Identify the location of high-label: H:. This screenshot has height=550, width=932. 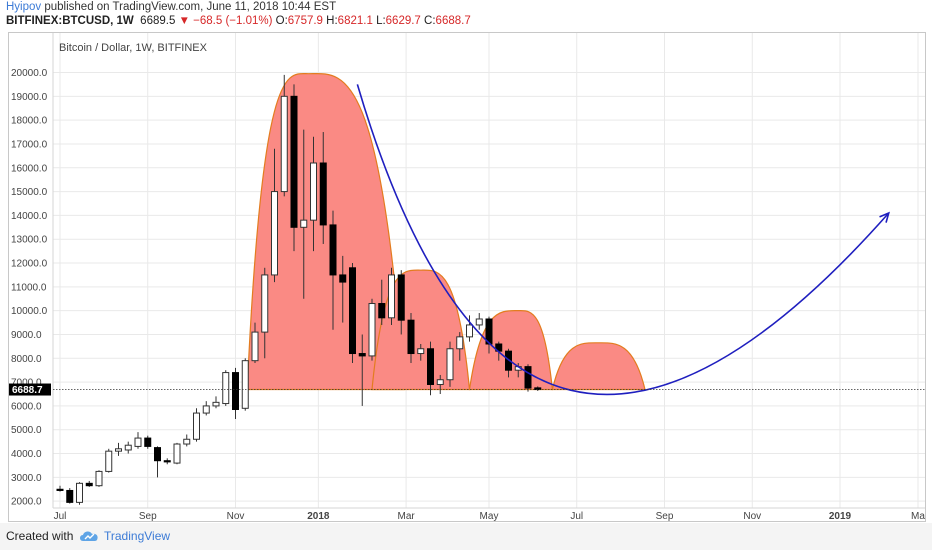
(332, 21).